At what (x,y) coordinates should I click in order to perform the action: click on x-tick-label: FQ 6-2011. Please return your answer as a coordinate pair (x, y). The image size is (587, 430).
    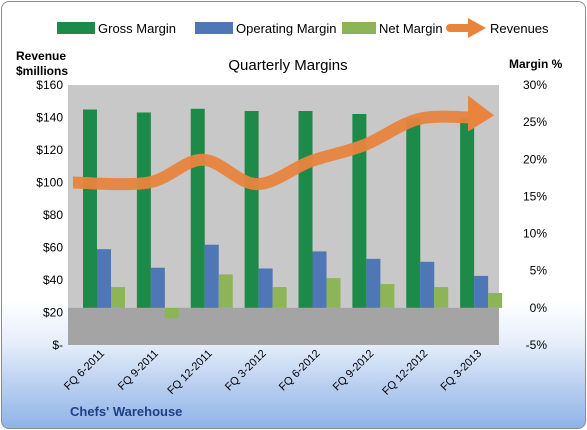
    Looking at the image, I should click on (84, 370).